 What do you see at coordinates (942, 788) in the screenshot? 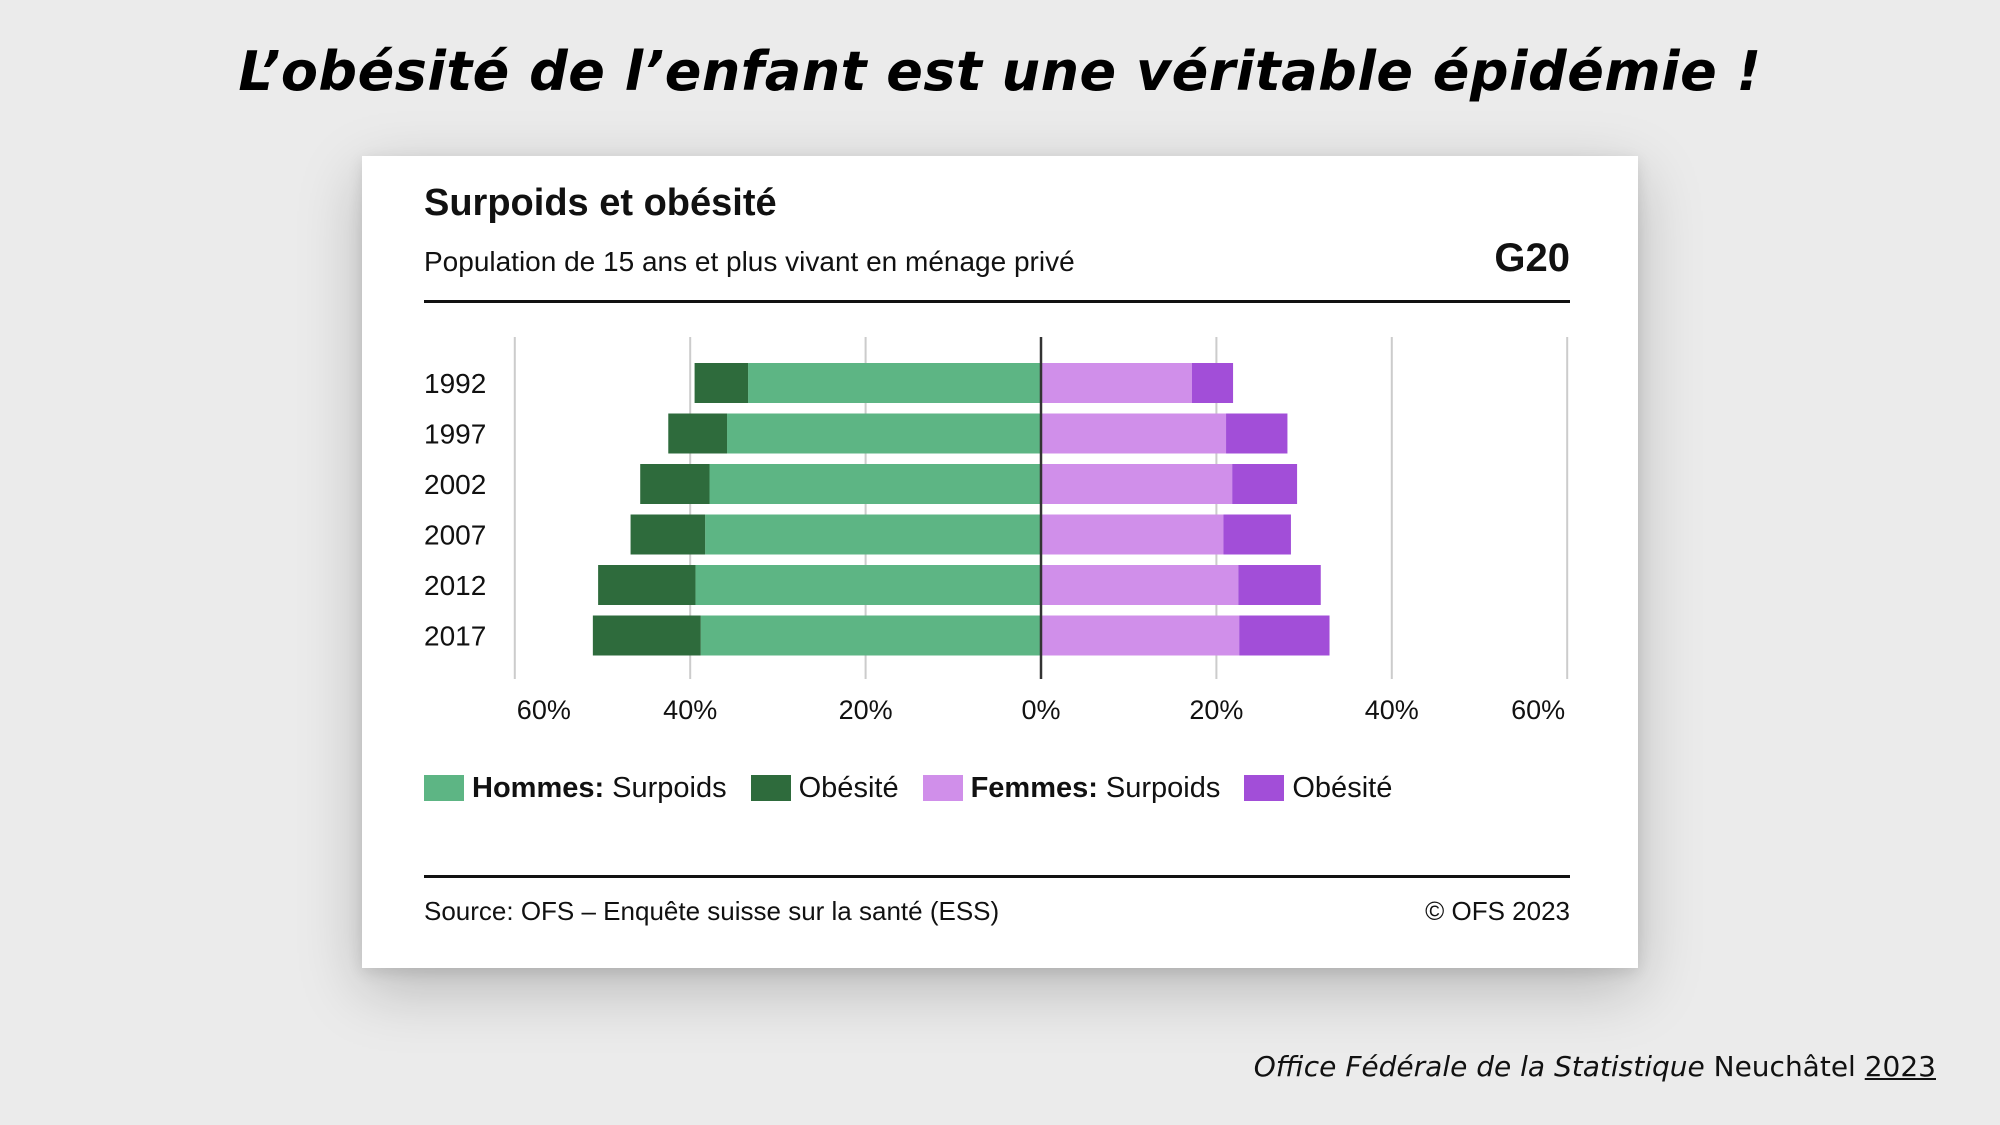
I see `legend-swatch-women-overweight` at bounding box center [942, 788].